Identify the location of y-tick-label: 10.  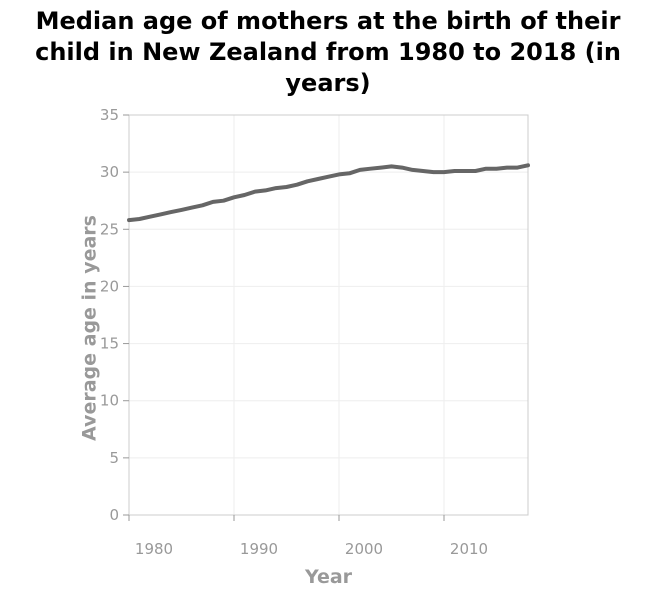
(109, 401).